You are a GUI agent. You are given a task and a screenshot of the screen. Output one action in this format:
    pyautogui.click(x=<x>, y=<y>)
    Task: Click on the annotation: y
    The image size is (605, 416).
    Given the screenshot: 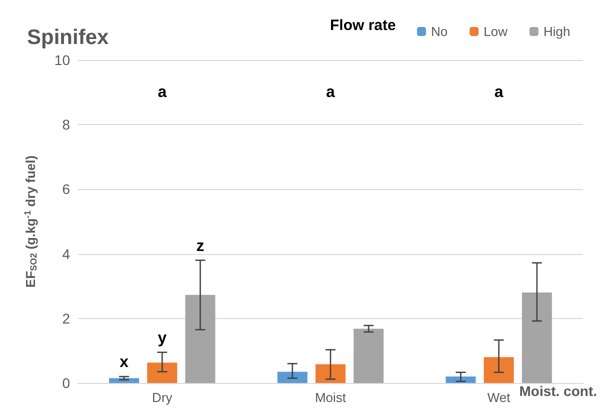 What is the action you would take?
    pyautogui.click(x=162, y=338)
    